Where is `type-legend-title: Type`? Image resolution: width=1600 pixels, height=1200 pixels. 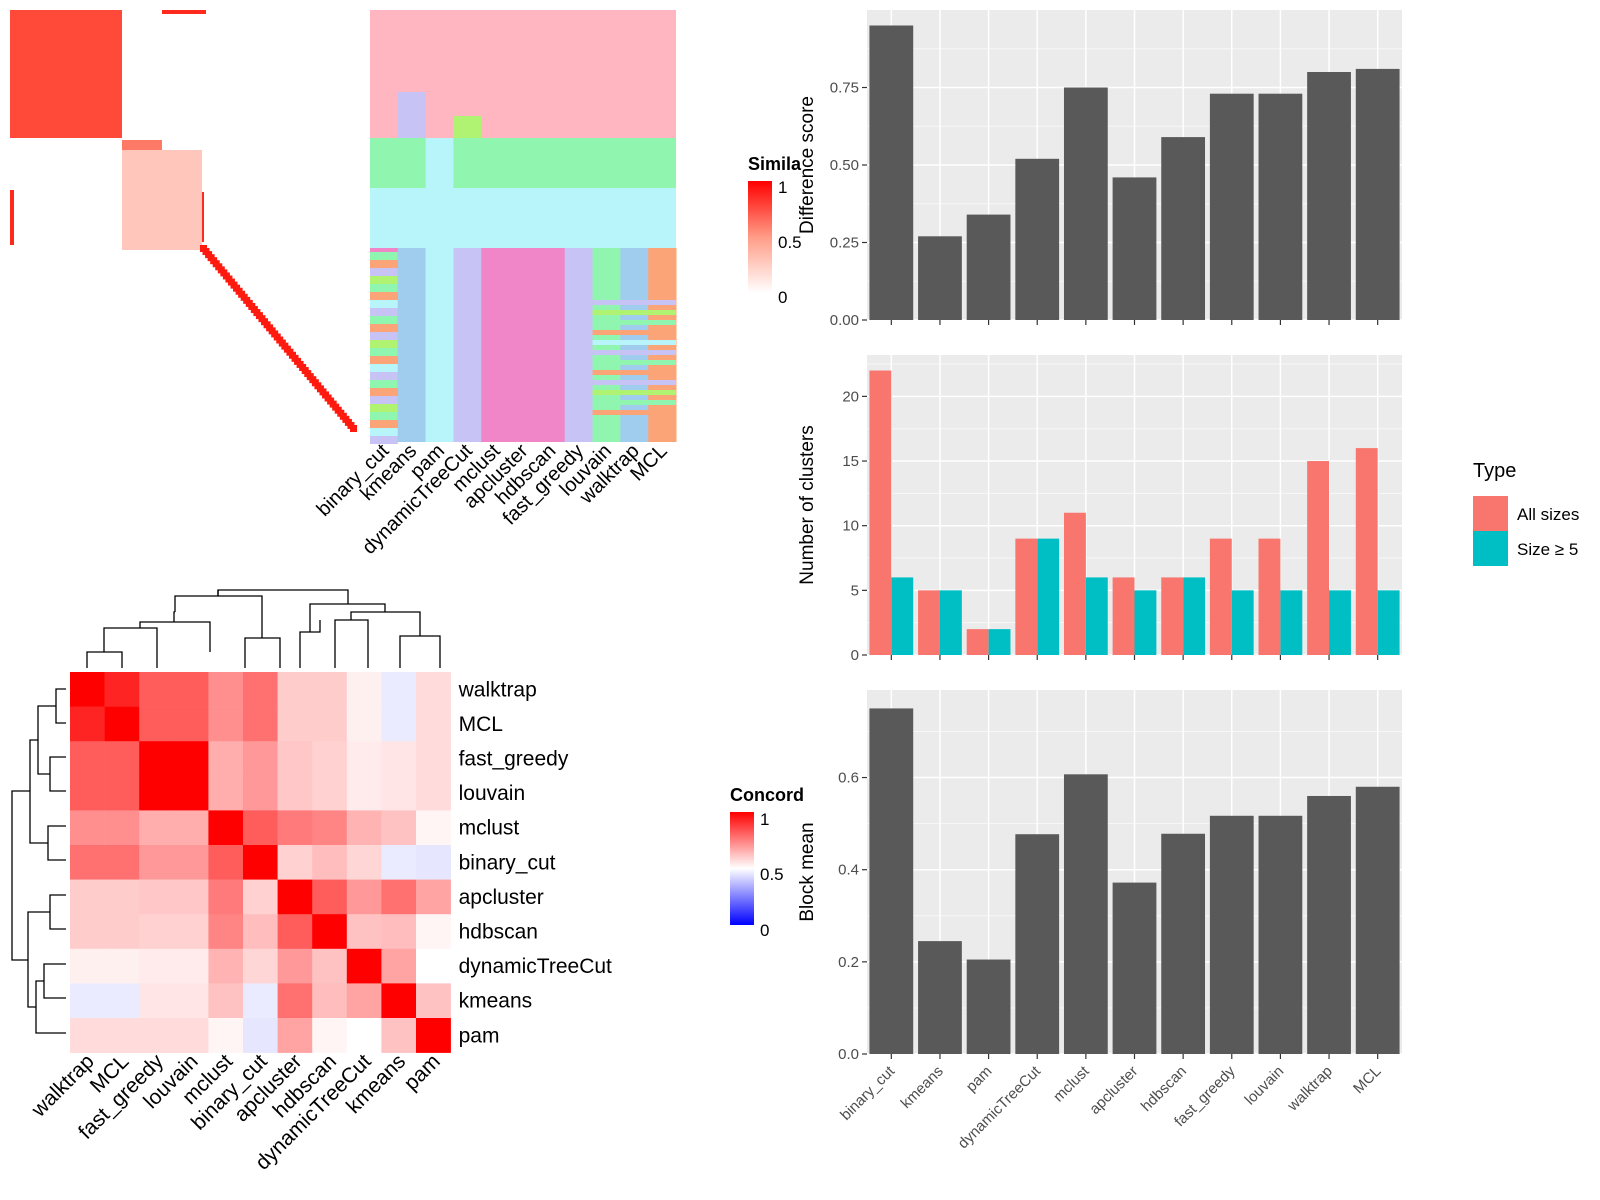 type-legend-title: Type is located at coordinates (1494, 471).